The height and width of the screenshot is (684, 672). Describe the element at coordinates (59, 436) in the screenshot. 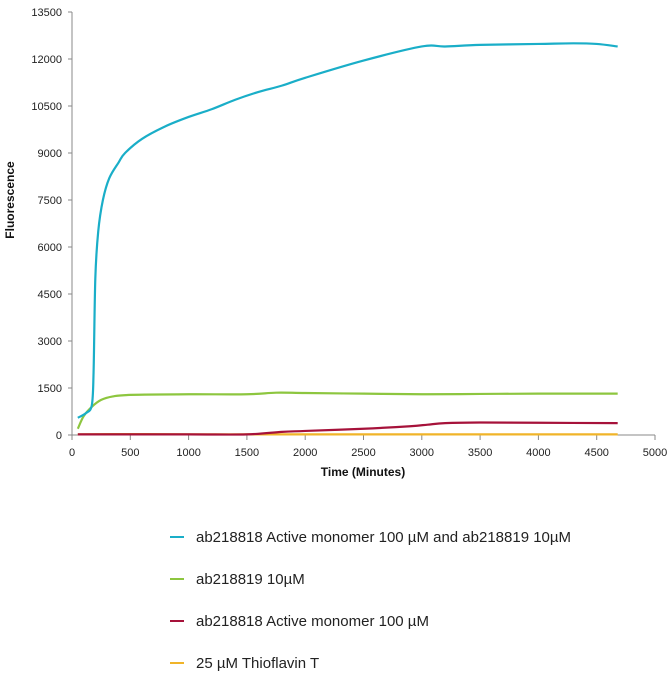

I see `y-tick-label: 0` at that location.